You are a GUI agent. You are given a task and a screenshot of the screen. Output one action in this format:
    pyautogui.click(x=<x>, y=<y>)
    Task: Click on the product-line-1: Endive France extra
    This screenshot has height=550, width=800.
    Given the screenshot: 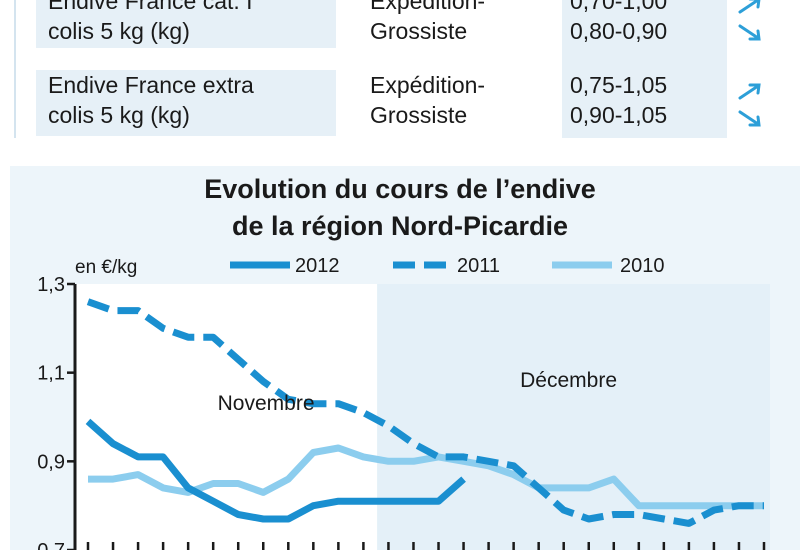 What is the action you would take?
    pyautogui.click(x=151, y=85)
    